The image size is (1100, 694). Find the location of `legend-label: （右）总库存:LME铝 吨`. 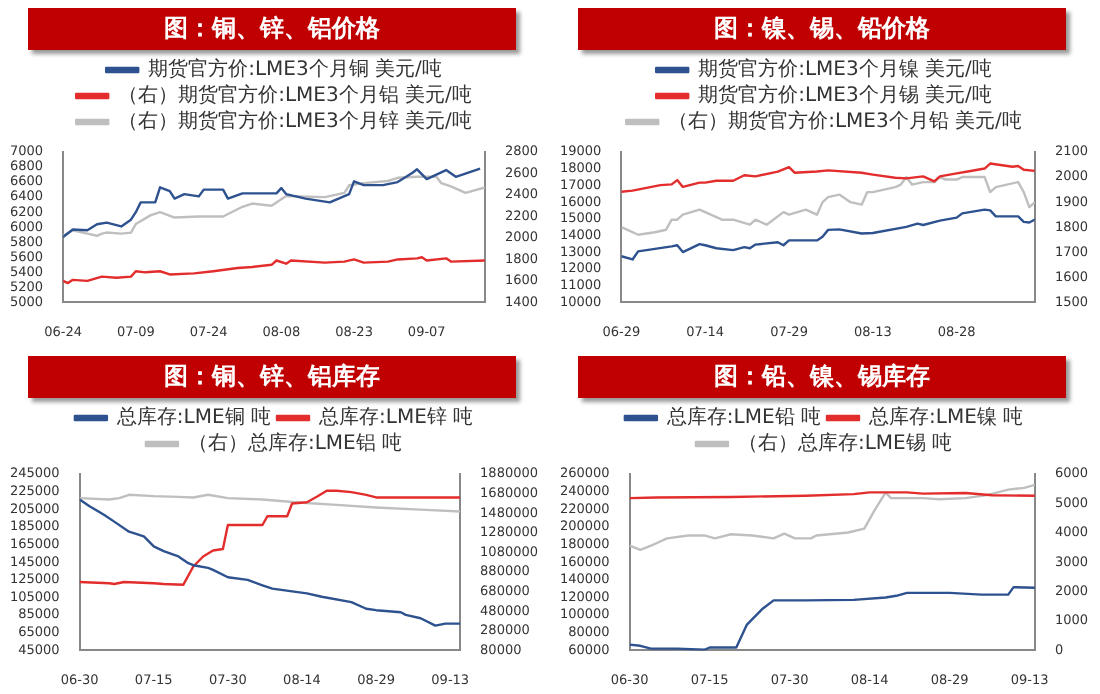

legend-label: （右）总库存:LME铝 吨 is located at coordinates (295, 443).